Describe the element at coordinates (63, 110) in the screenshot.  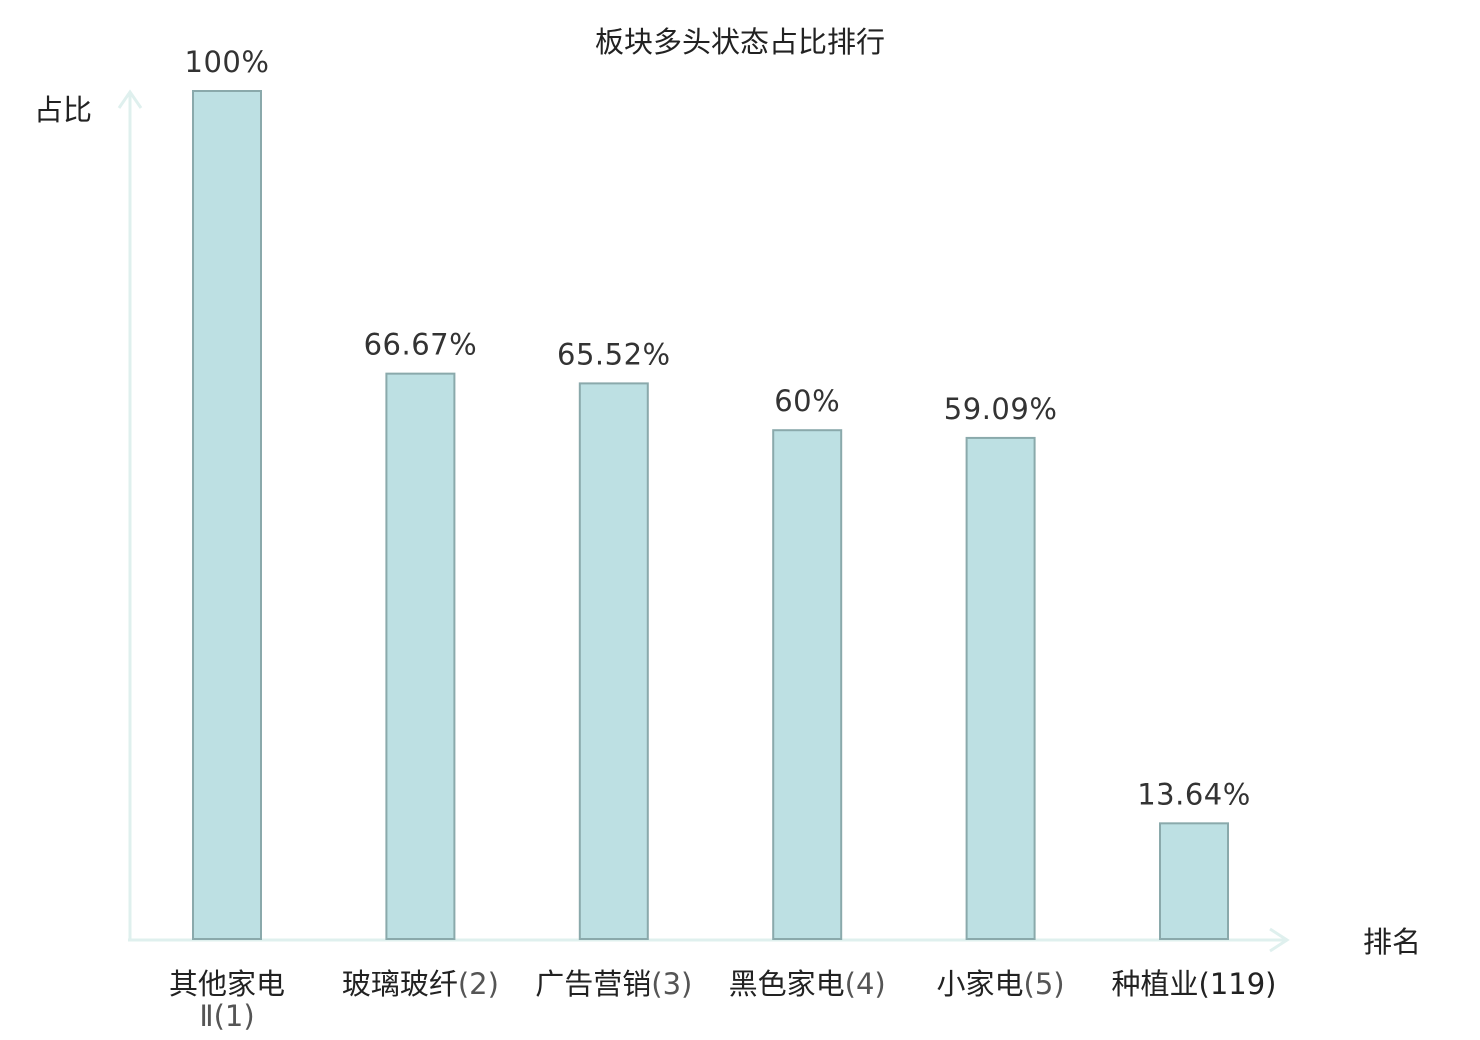
I see `y-axis-label: 占比` at that location.